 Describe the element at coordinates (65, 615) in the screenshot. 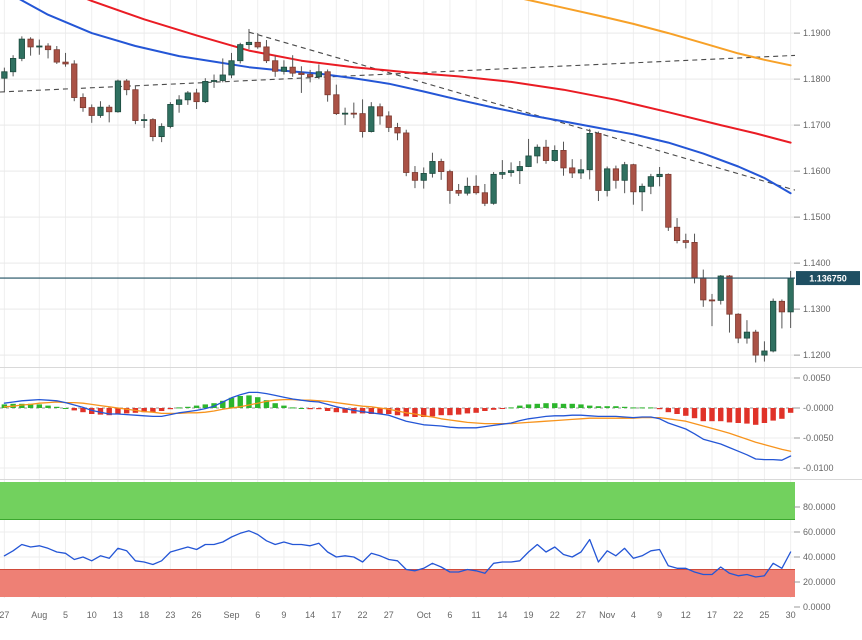

I see `axis-label: 5` at that location.